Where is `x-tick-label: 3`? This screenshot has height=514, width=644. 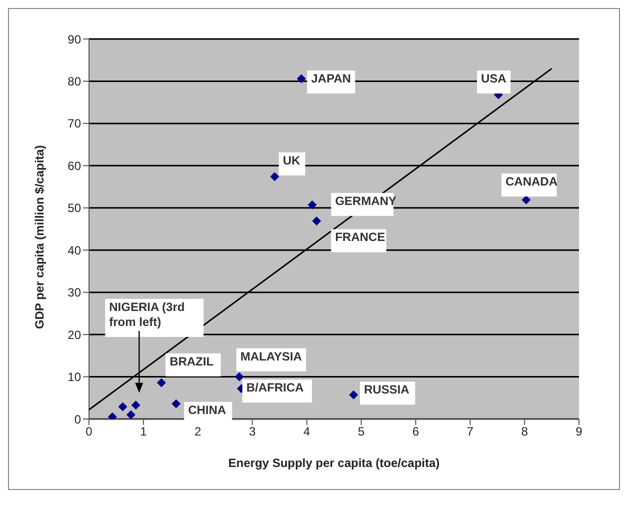 x-tick-label: 3 is located at coordinates (252, 431).